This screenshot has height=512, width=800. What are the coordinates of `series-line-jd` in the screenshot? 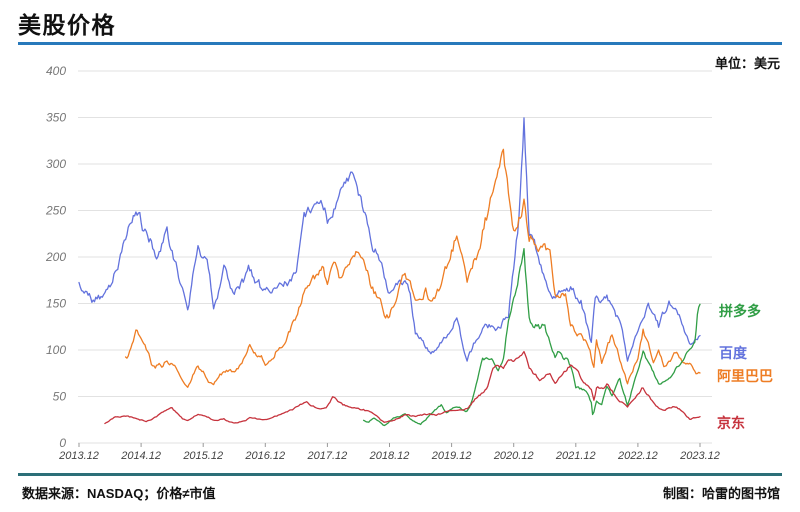 It's located at (402, 387).